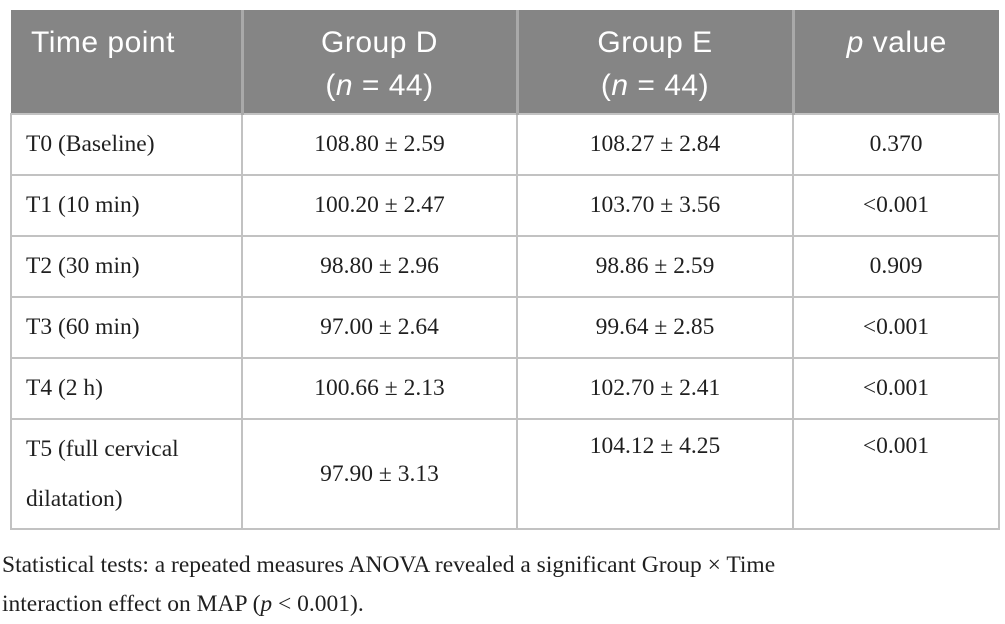  What do you see at coordinates (896, 144) in the screenshot?
I see `cell-p-value: 0.370` at bounding box center [896, 144].